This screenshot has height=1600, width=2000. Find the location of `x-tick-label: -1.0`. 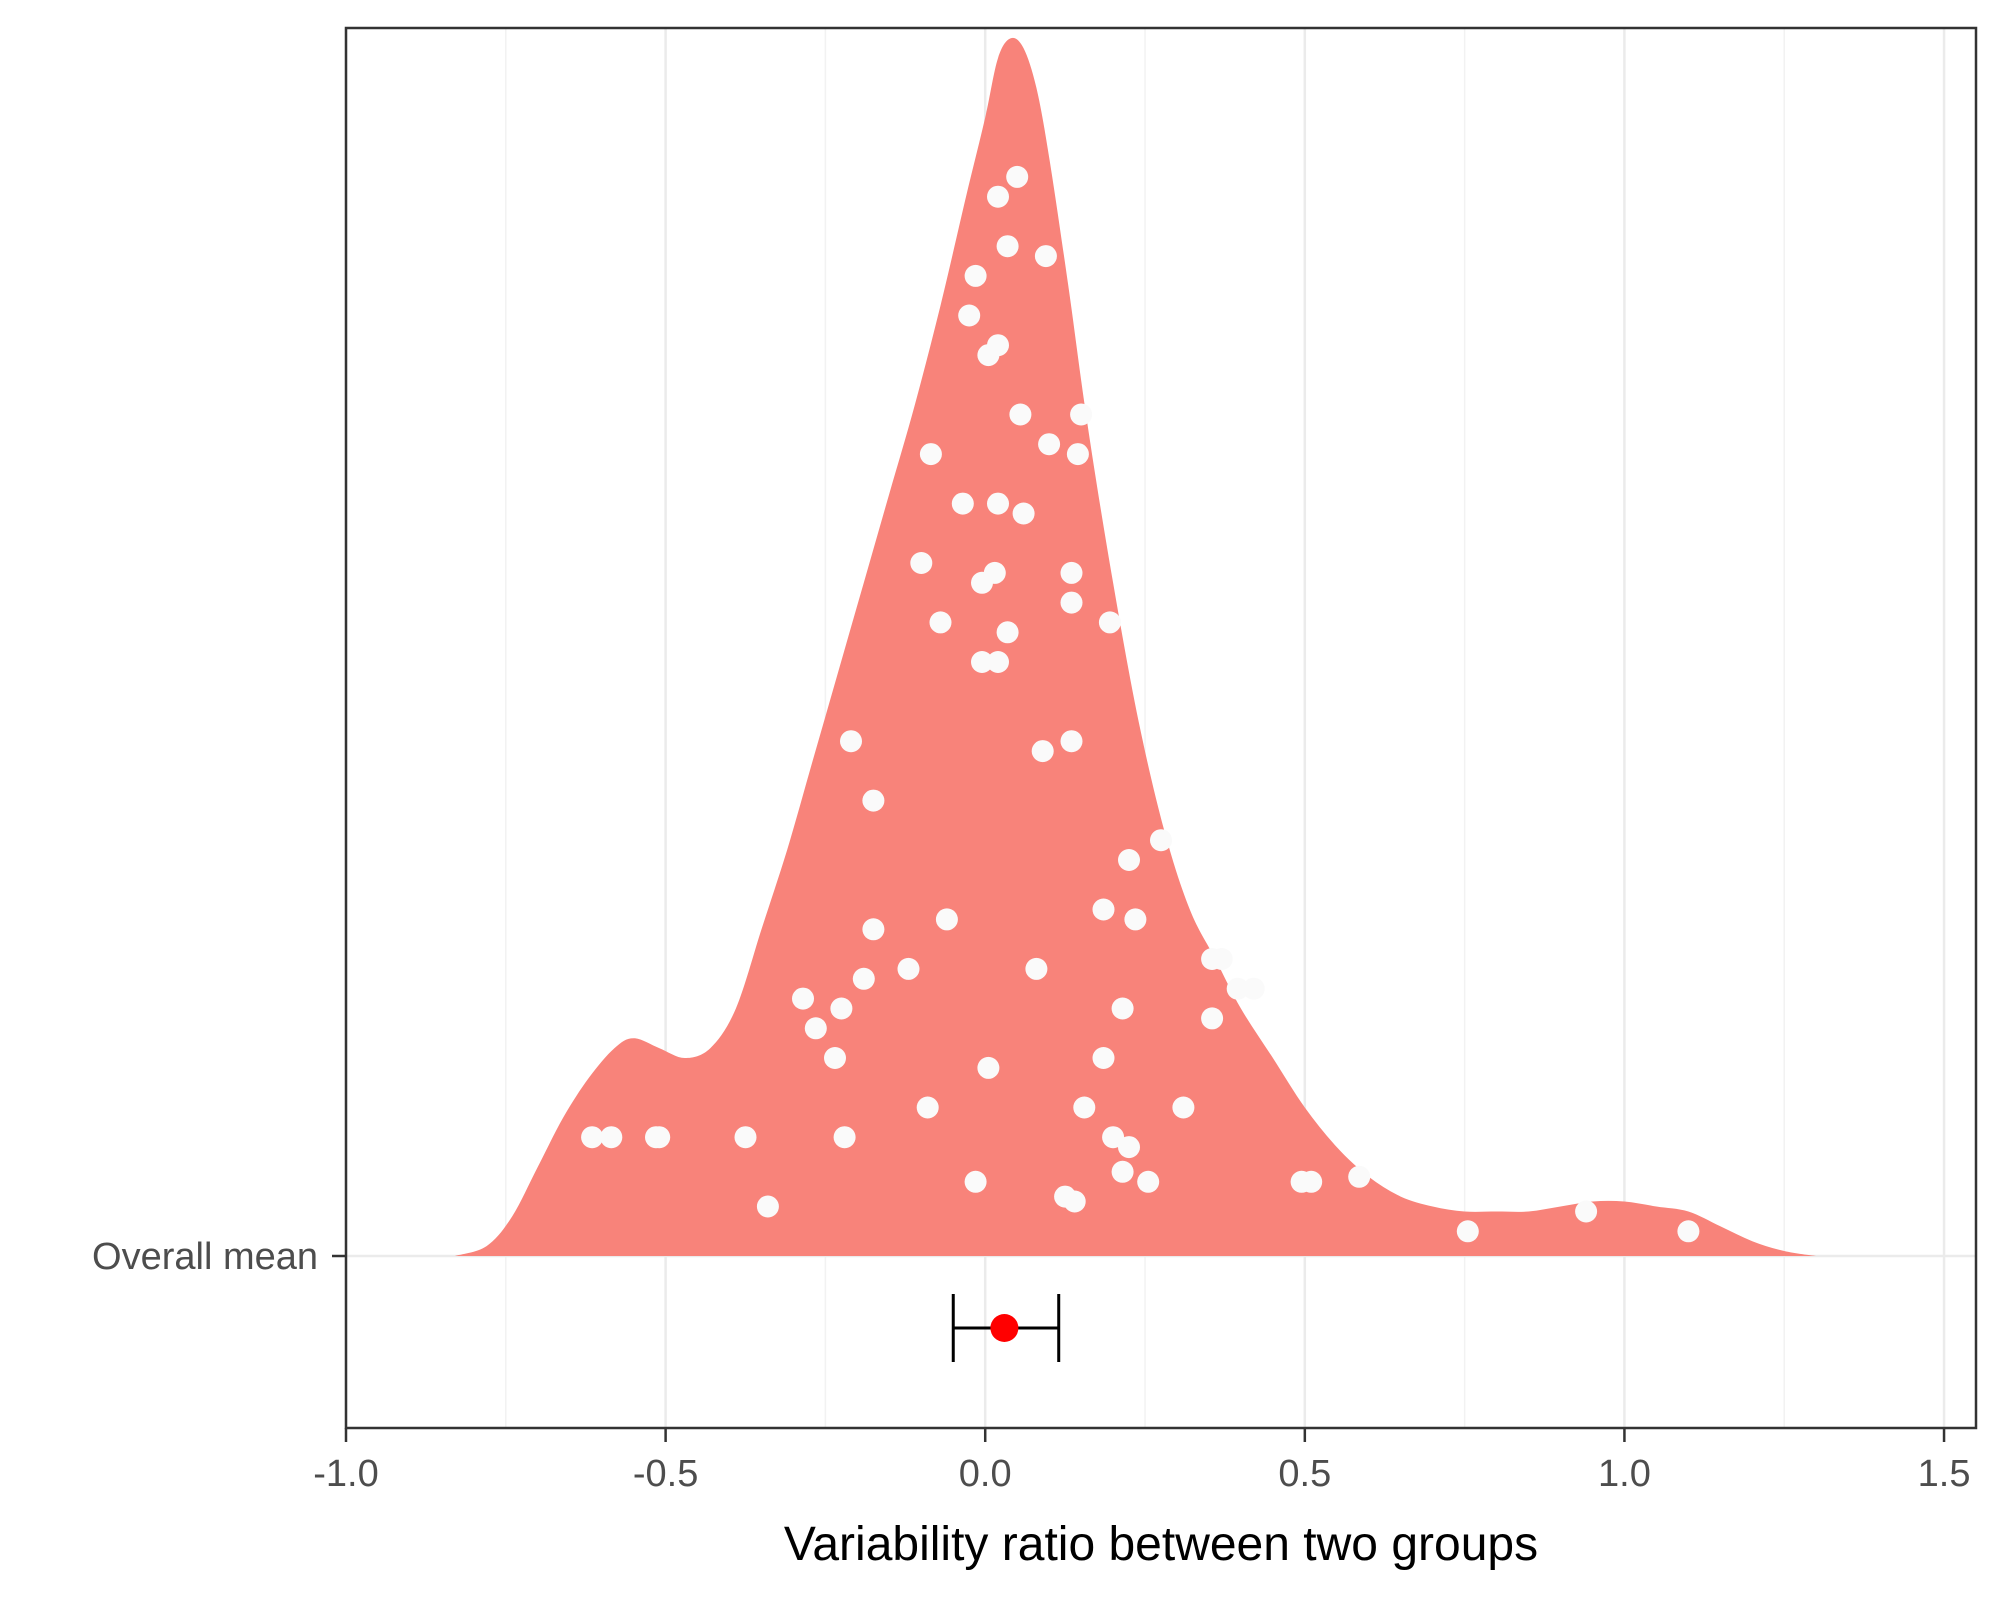

x-tick-label: -1.0 is located at coordinates (345, 1474).